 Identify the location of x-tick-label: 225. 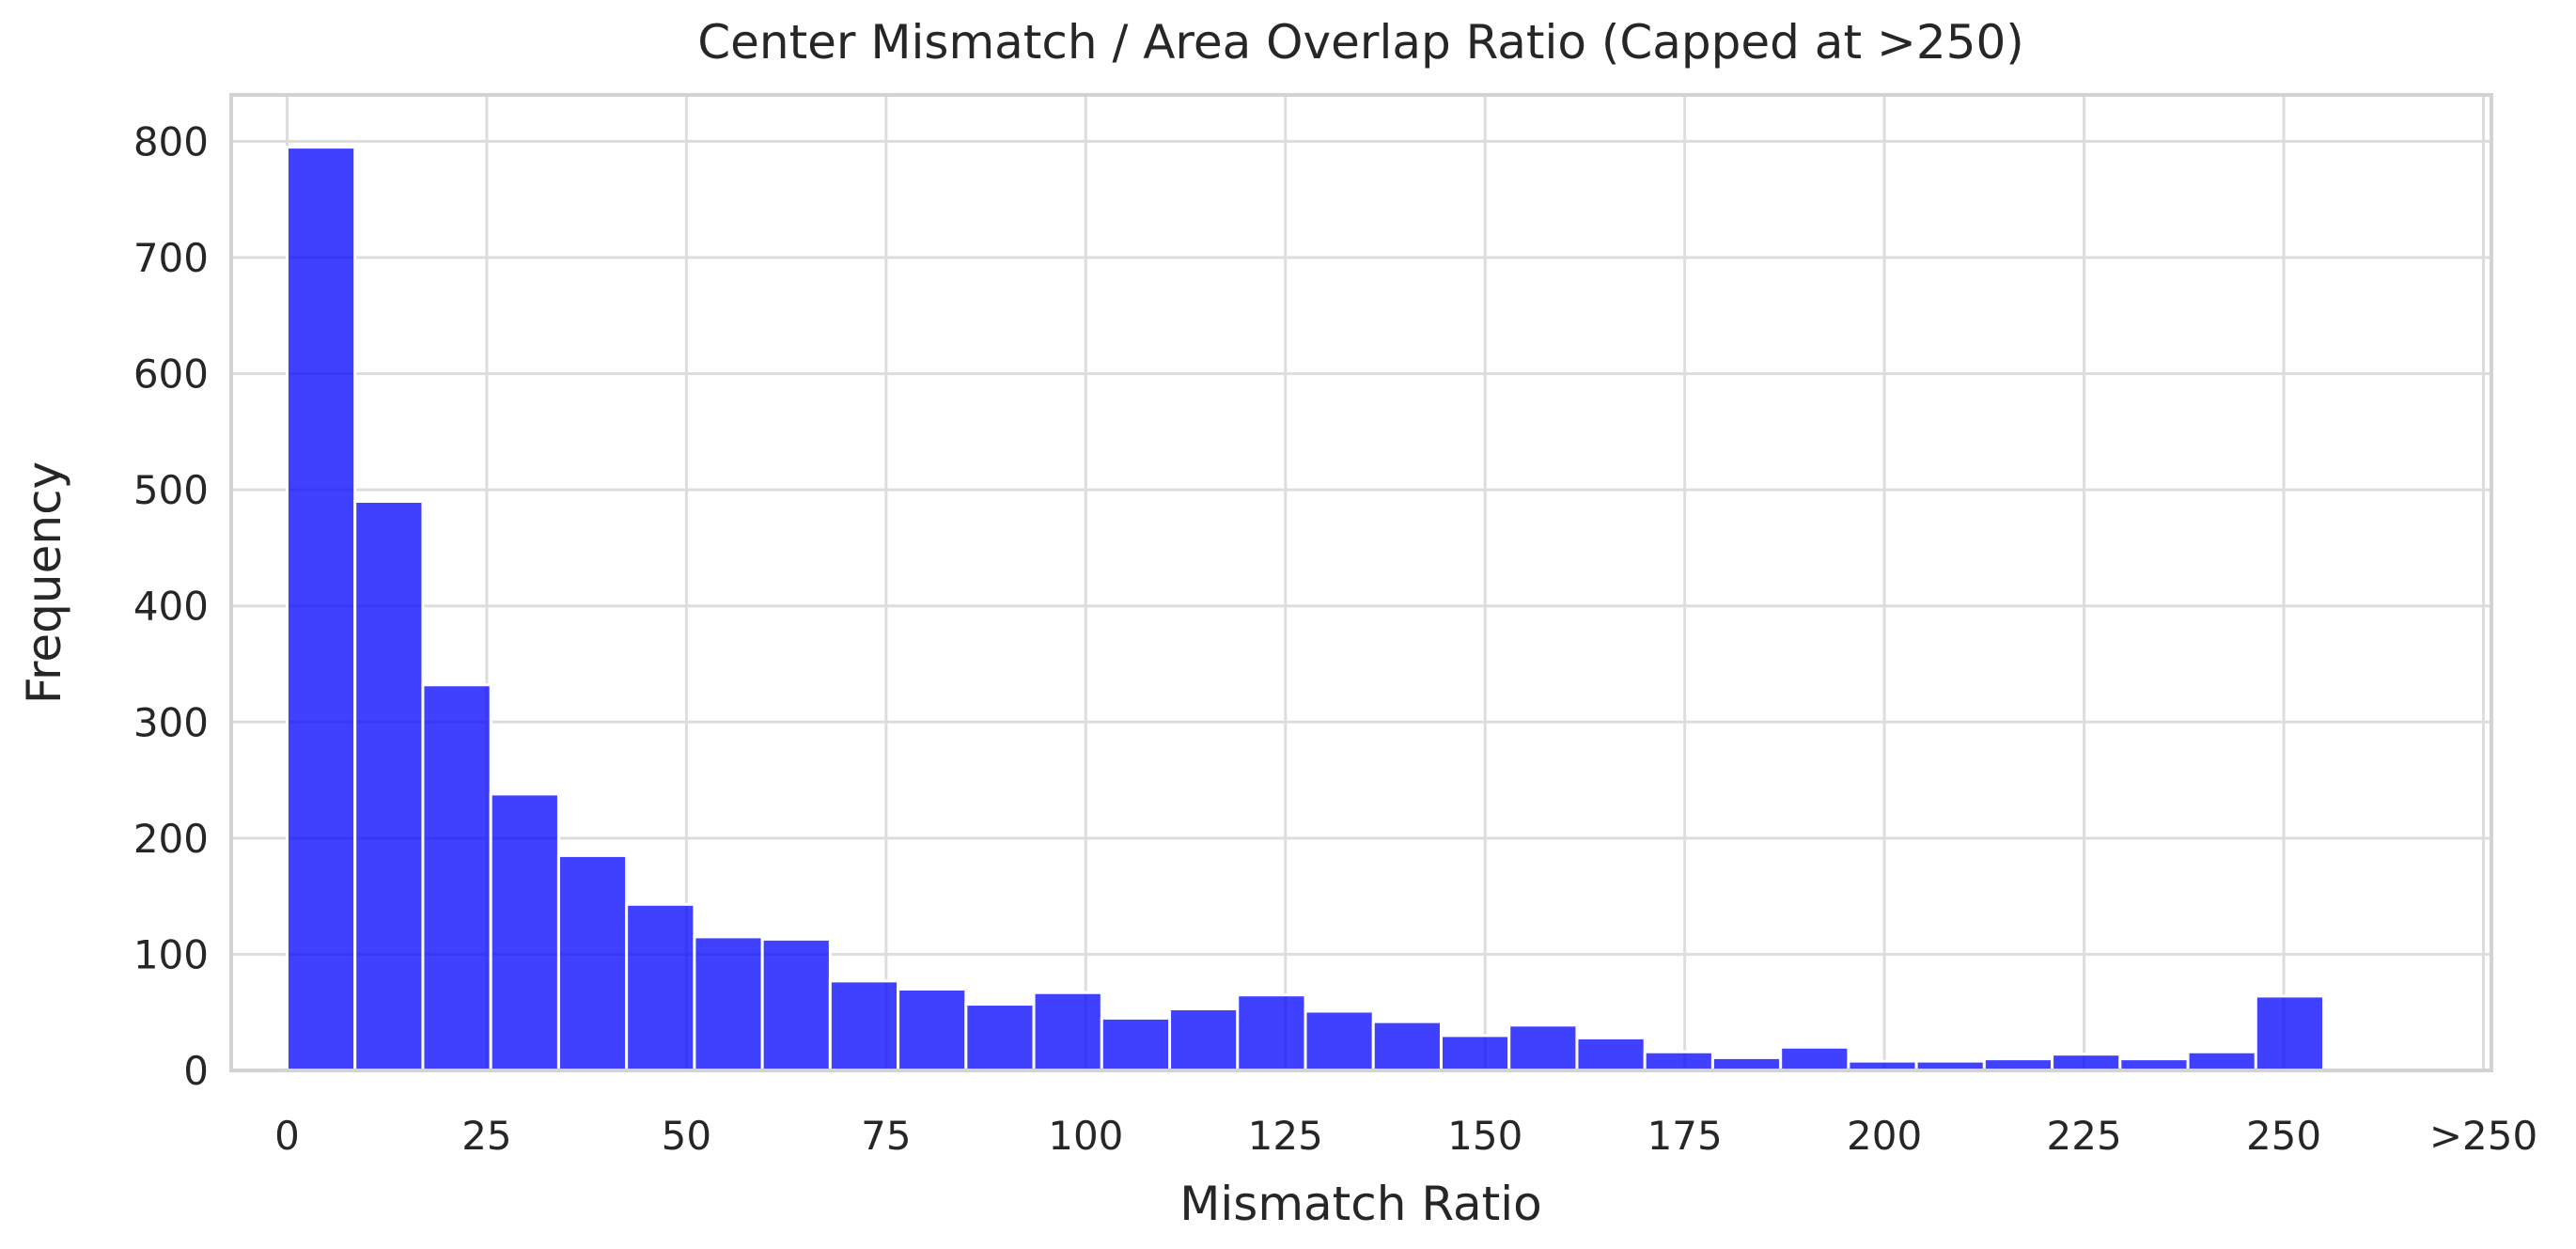
(2085, 1136).